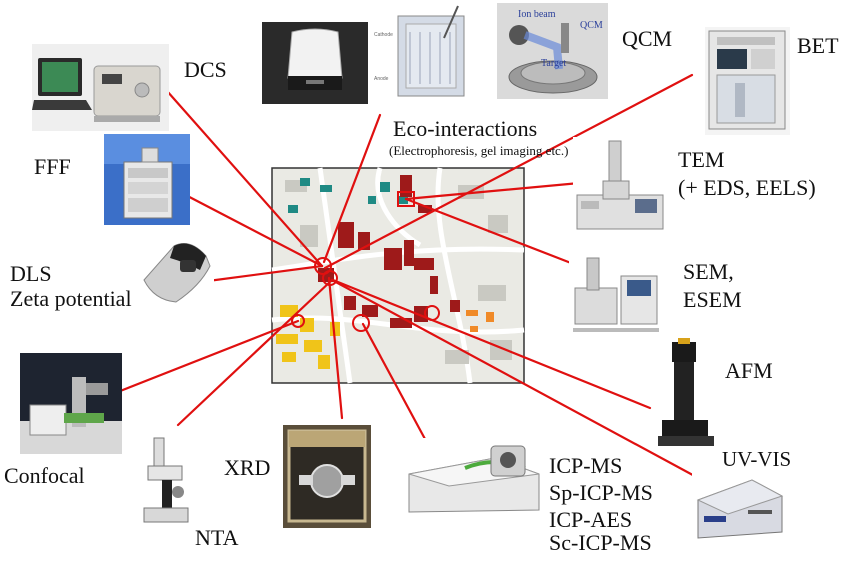  Describe the element at coordinates (474, 479) in the screenshot. I see `icp-ms-photo` at that location.